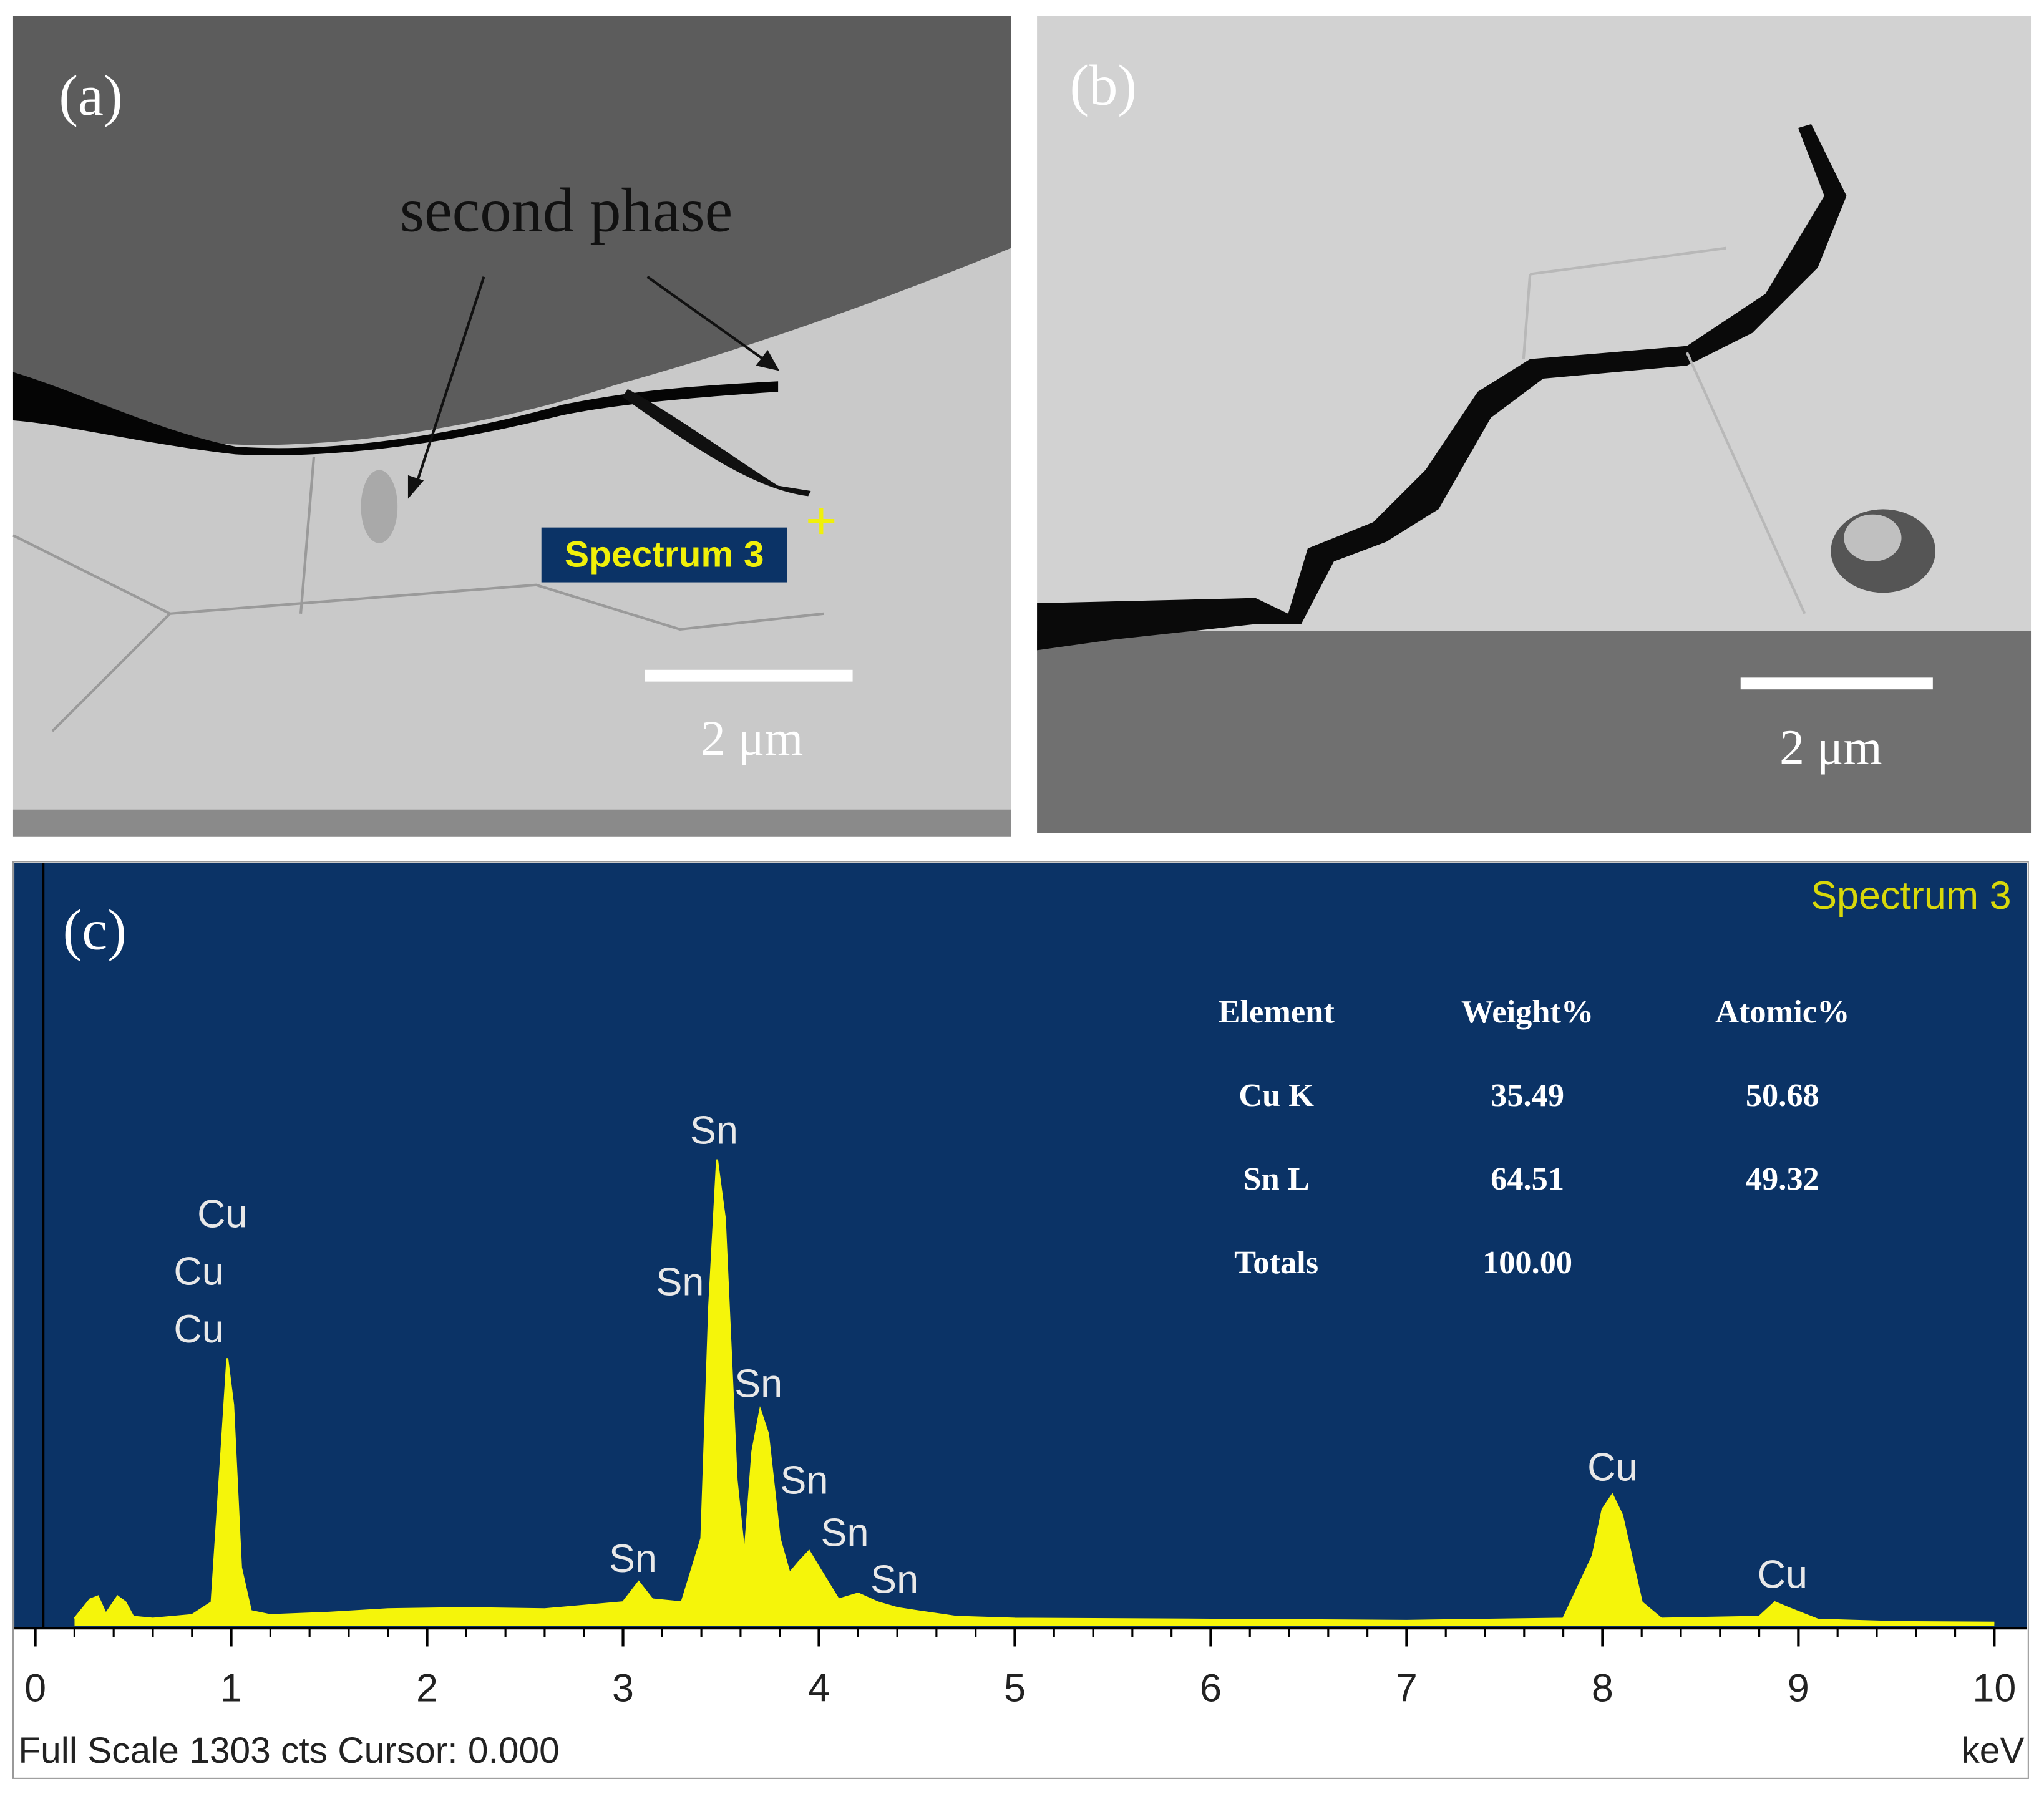  What do you see at coordinates (1992, 1750) in the screenshot?
I see `x-axis-label: keV` at bounding box center [1992, 1750].